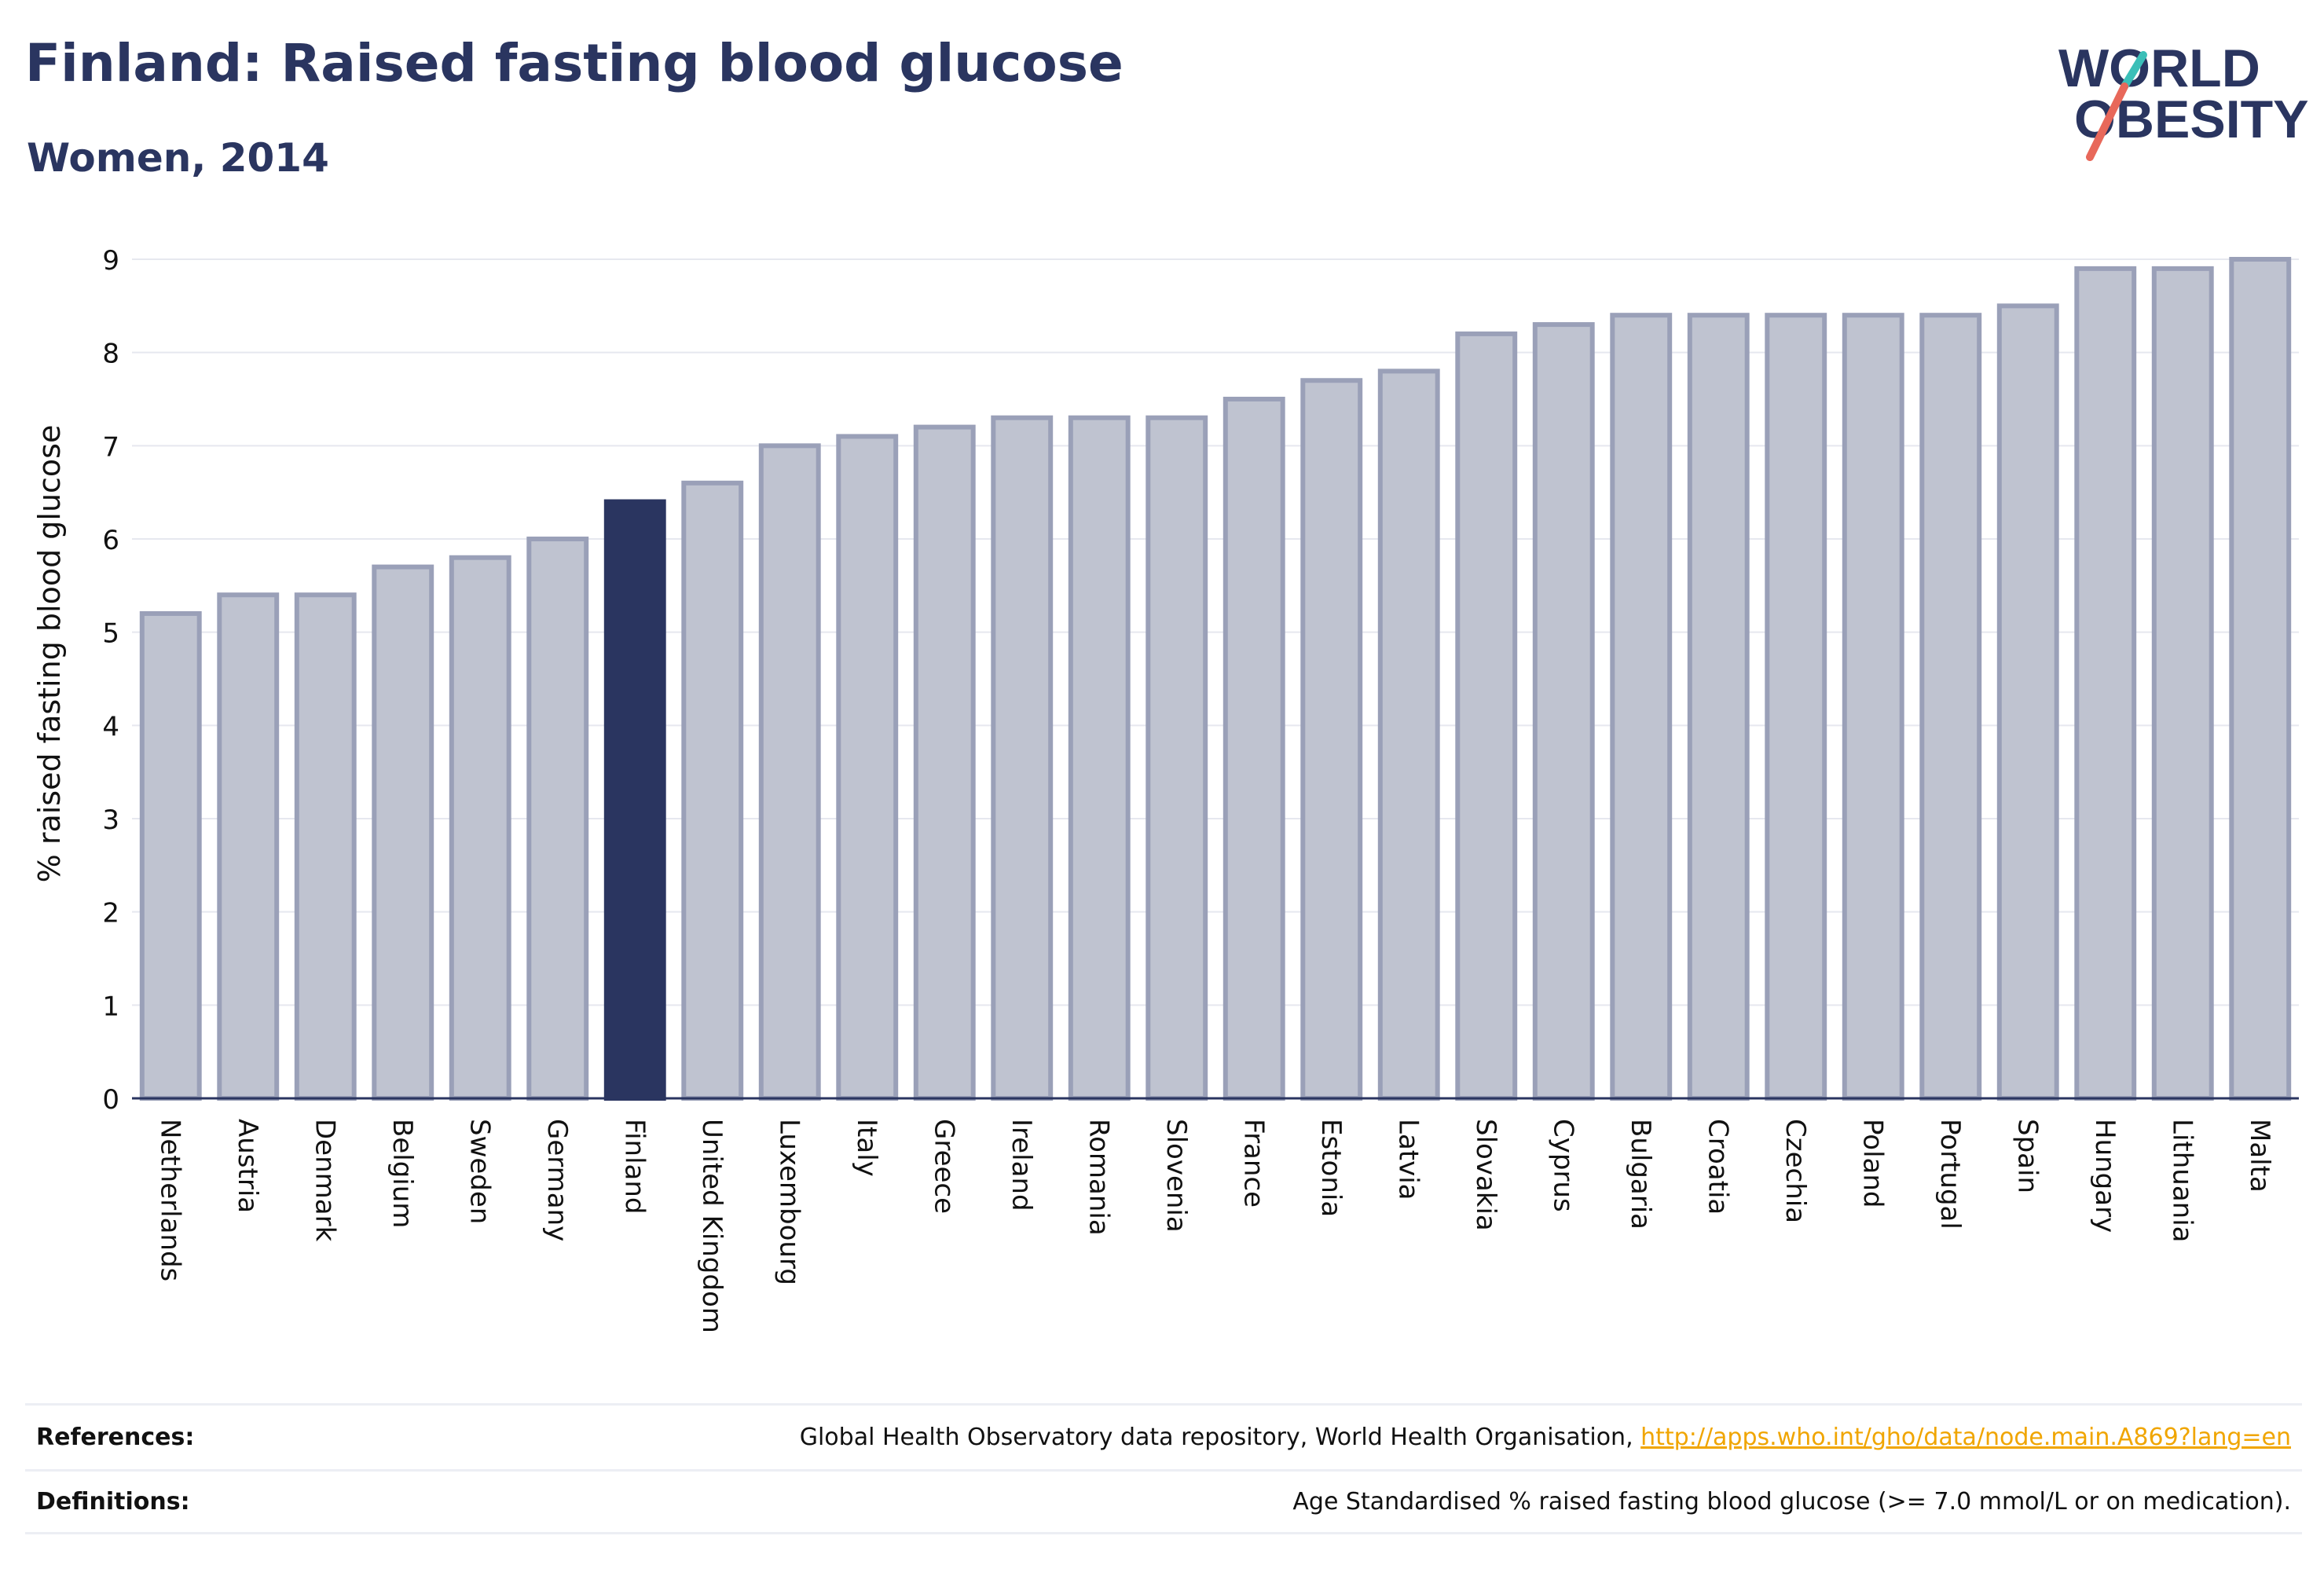  What do you see at coordinates (1718, 707) in the screenshot?
I see `bar-croatia` at bounding box center [1718, 707].